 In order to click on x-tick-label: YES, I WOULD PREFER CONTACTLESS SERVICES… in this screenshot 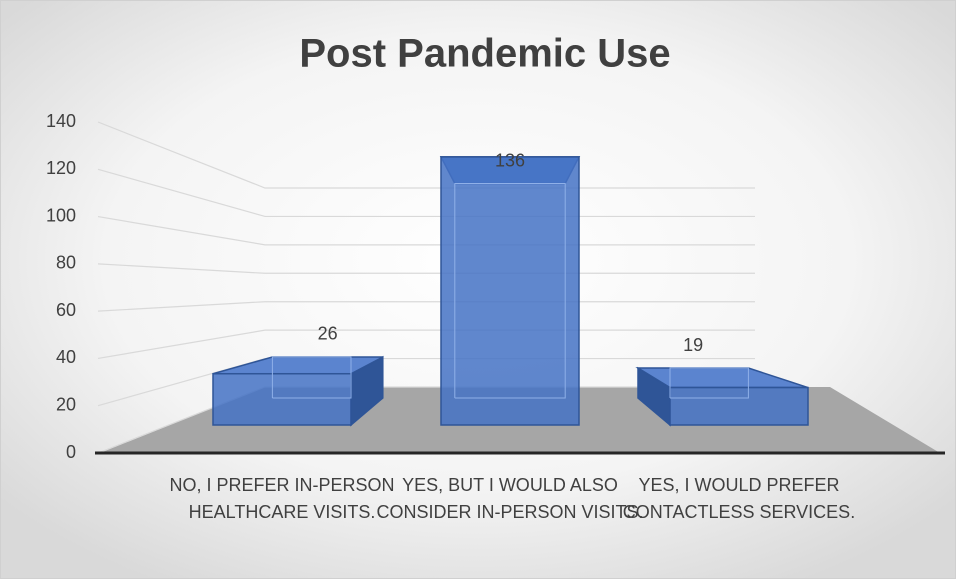, I will do `click(739, 498)`.